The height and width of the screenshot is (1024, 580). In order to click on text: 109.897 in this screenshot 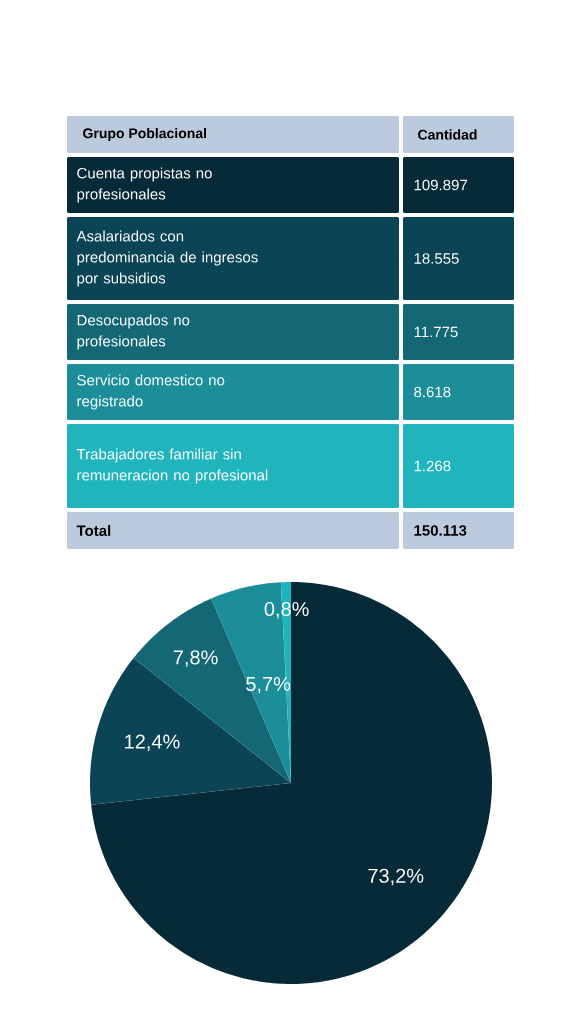, I will do `click(440, 185)`.